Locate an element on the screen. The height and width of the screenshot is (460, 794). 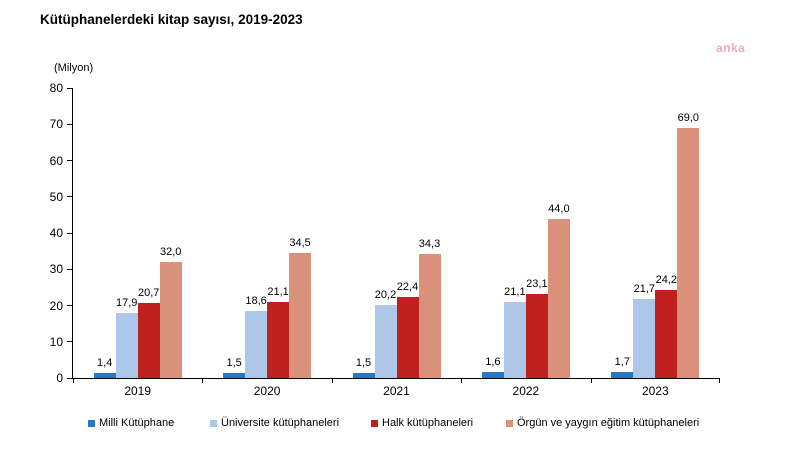
legend-label: Üniversite kütüphaneleri is located at coordinates (280, 423).